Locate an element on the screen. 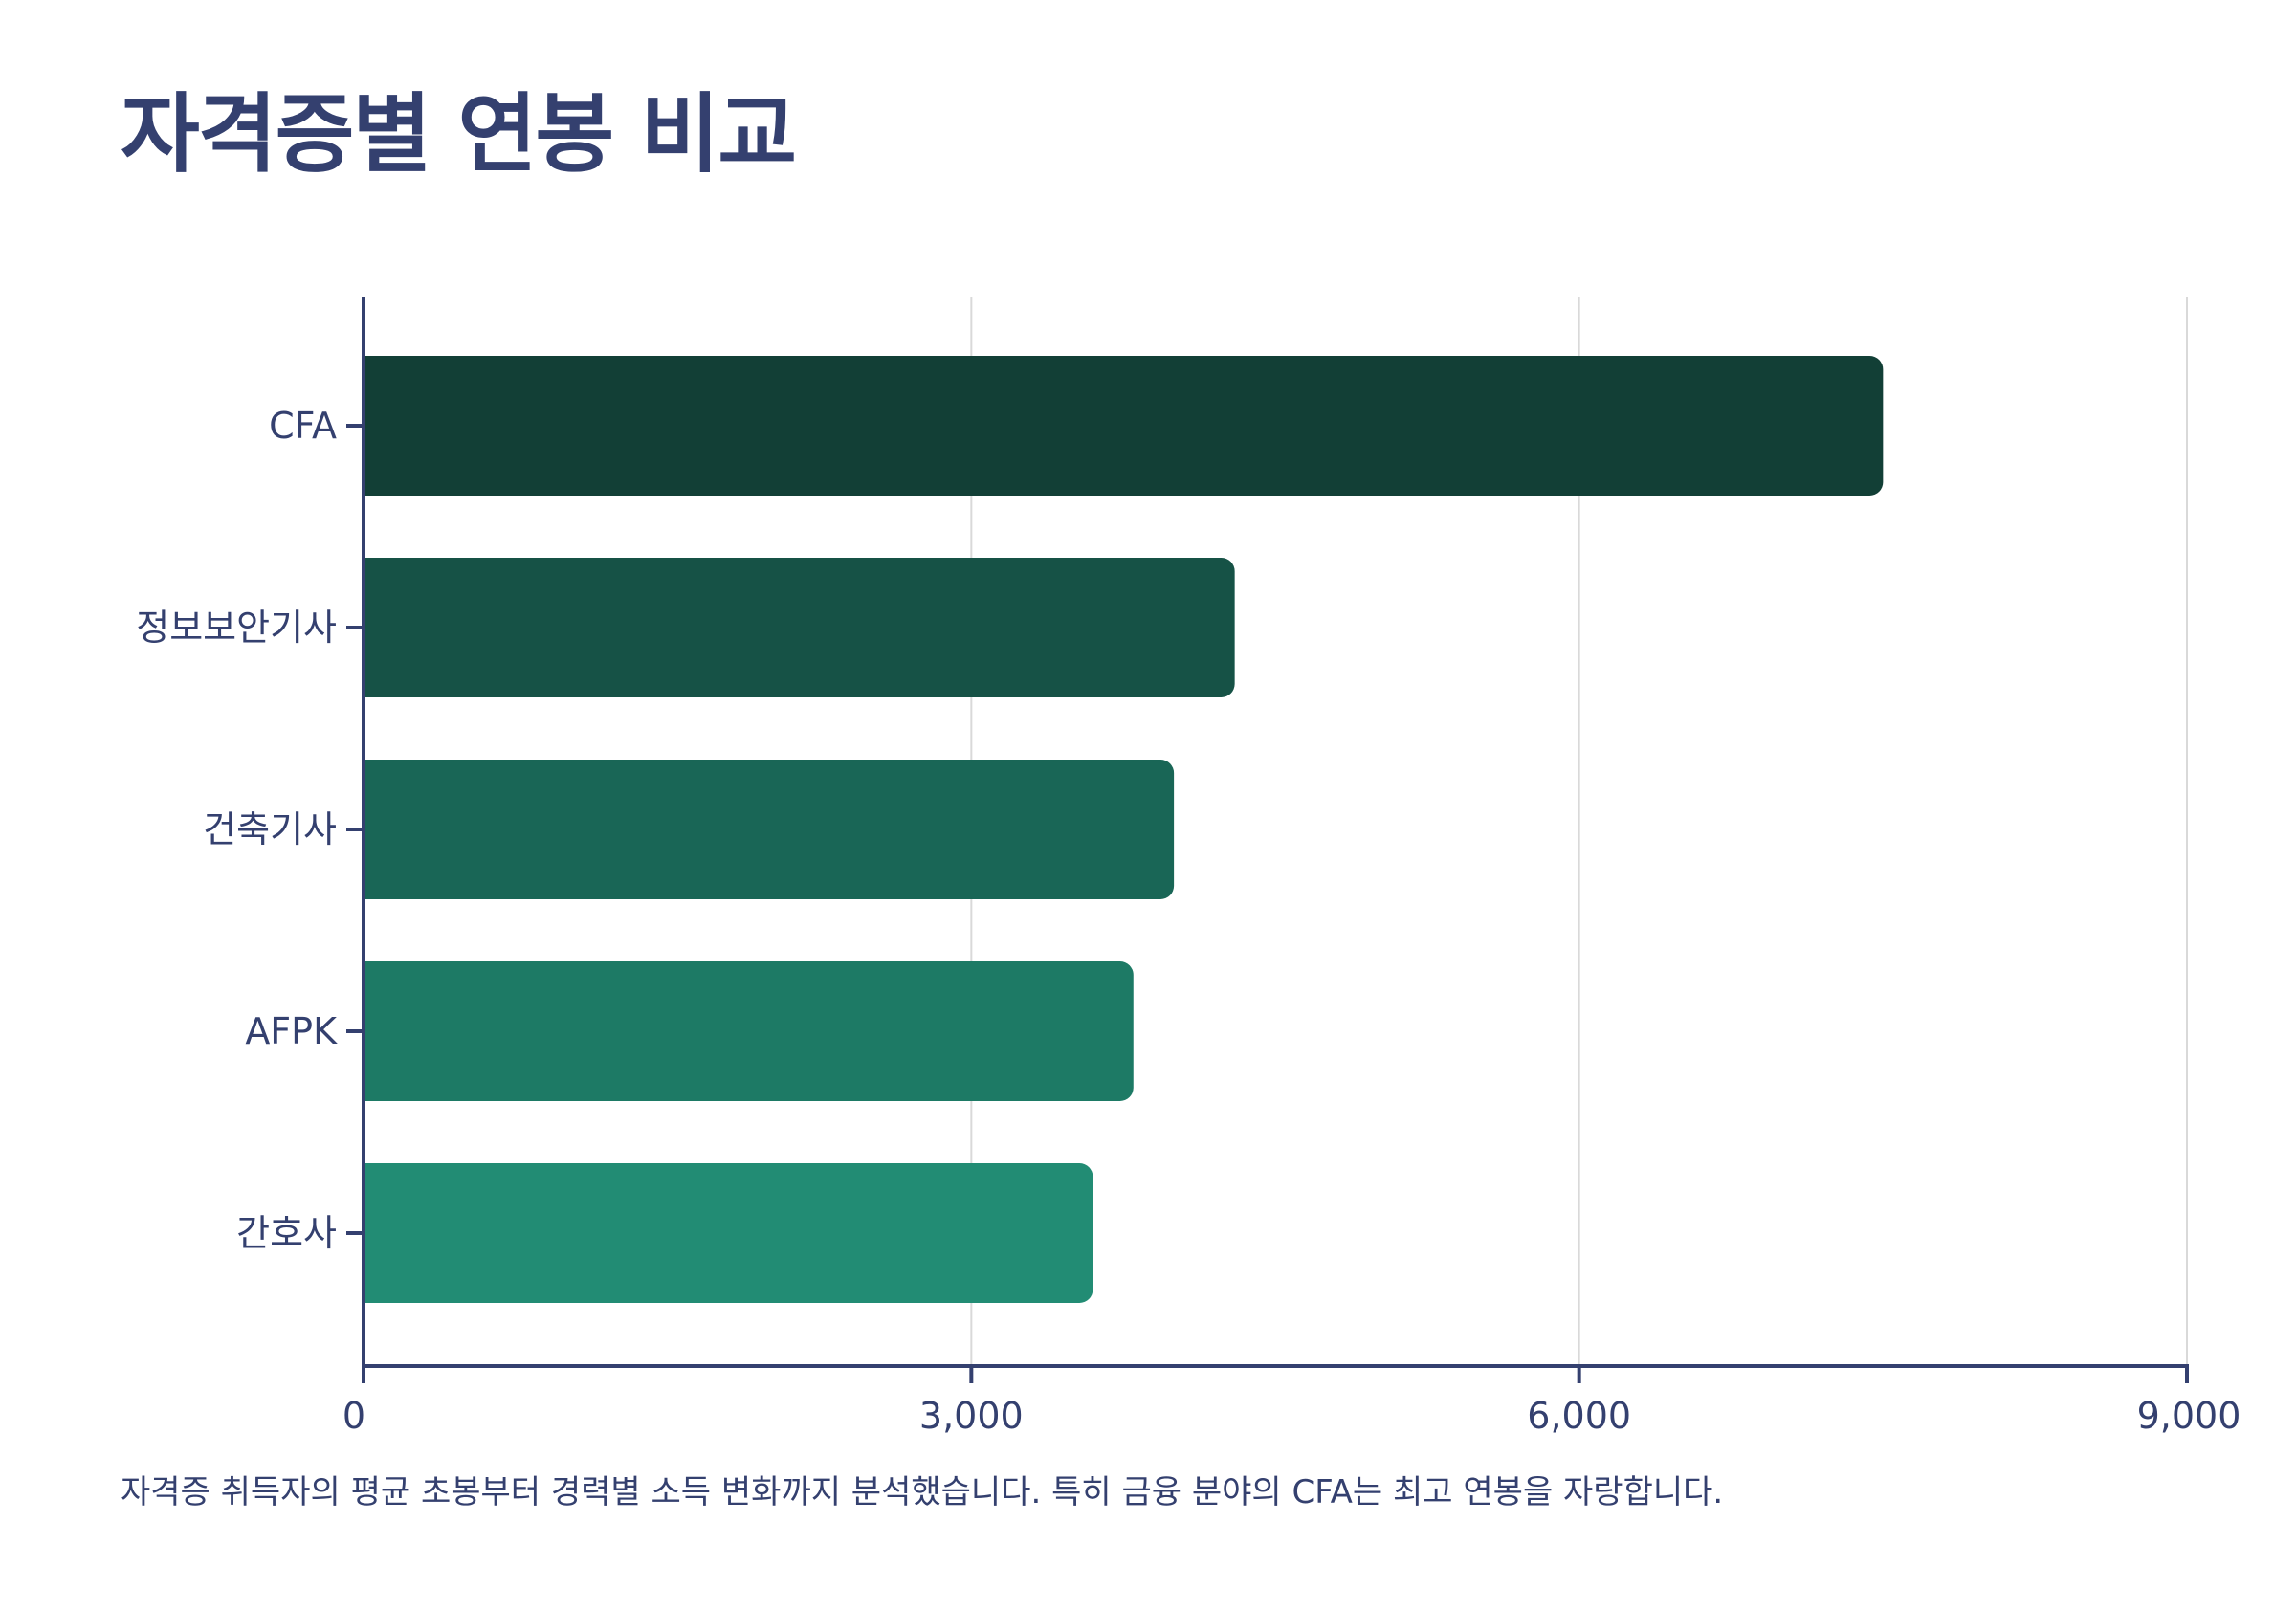 The height and width of the screenshot is (1611, 2296). x-tick-label: 6,000 is located at coordinates (1579, 1416).